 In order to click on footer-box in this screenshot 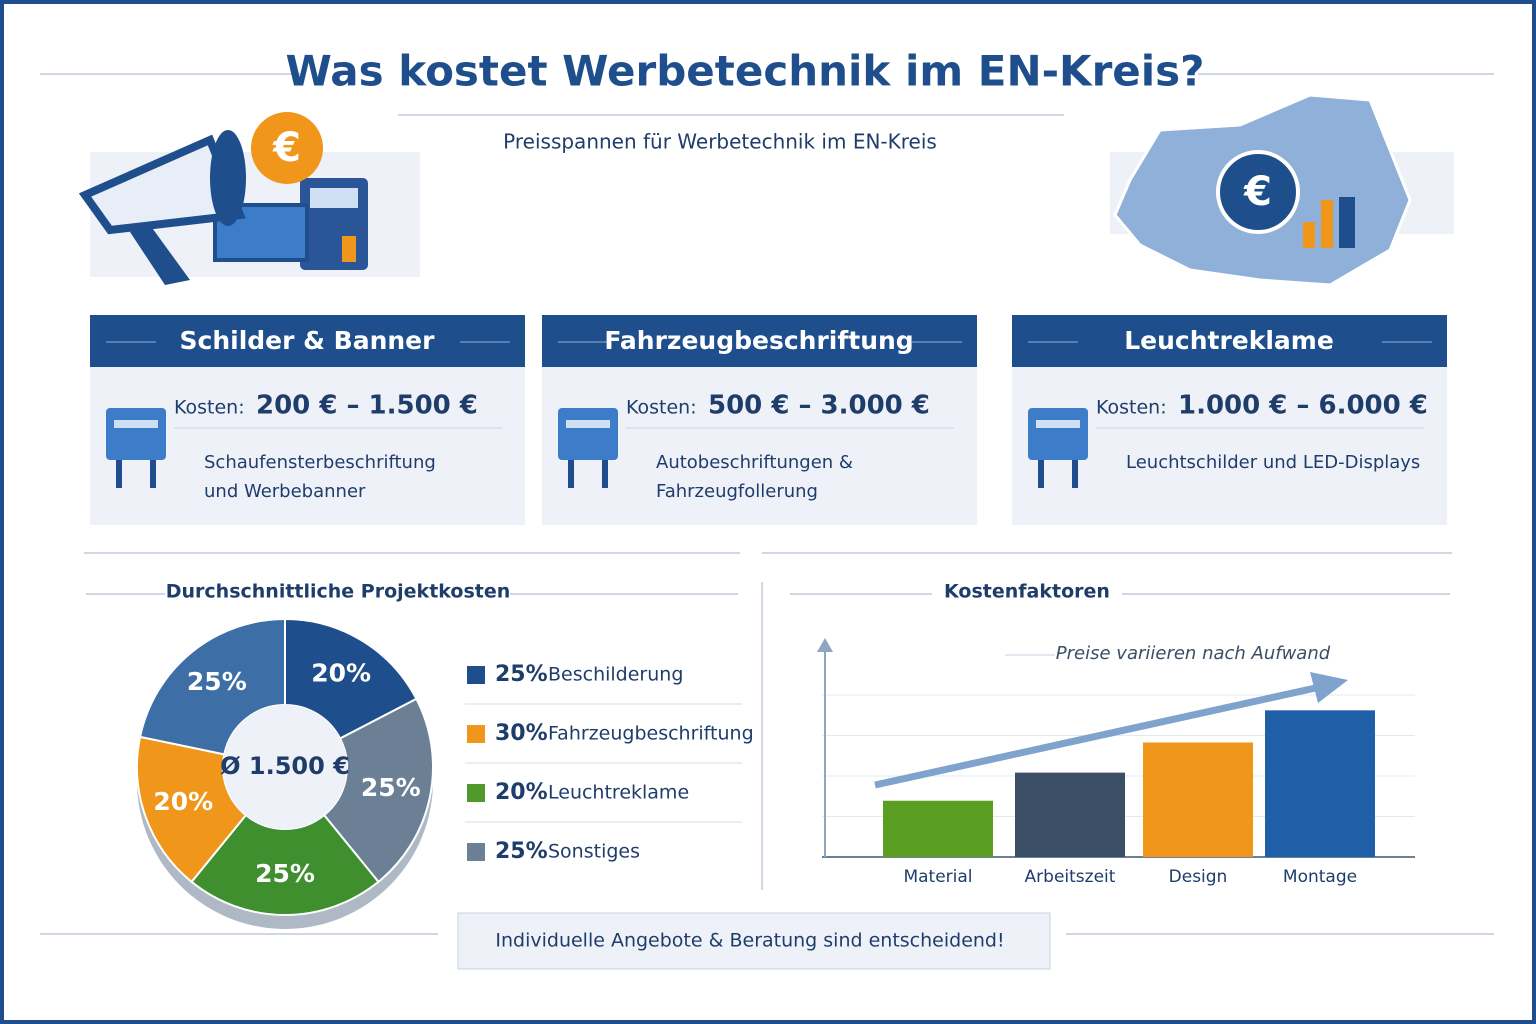, I will do `click(754, 941)`.